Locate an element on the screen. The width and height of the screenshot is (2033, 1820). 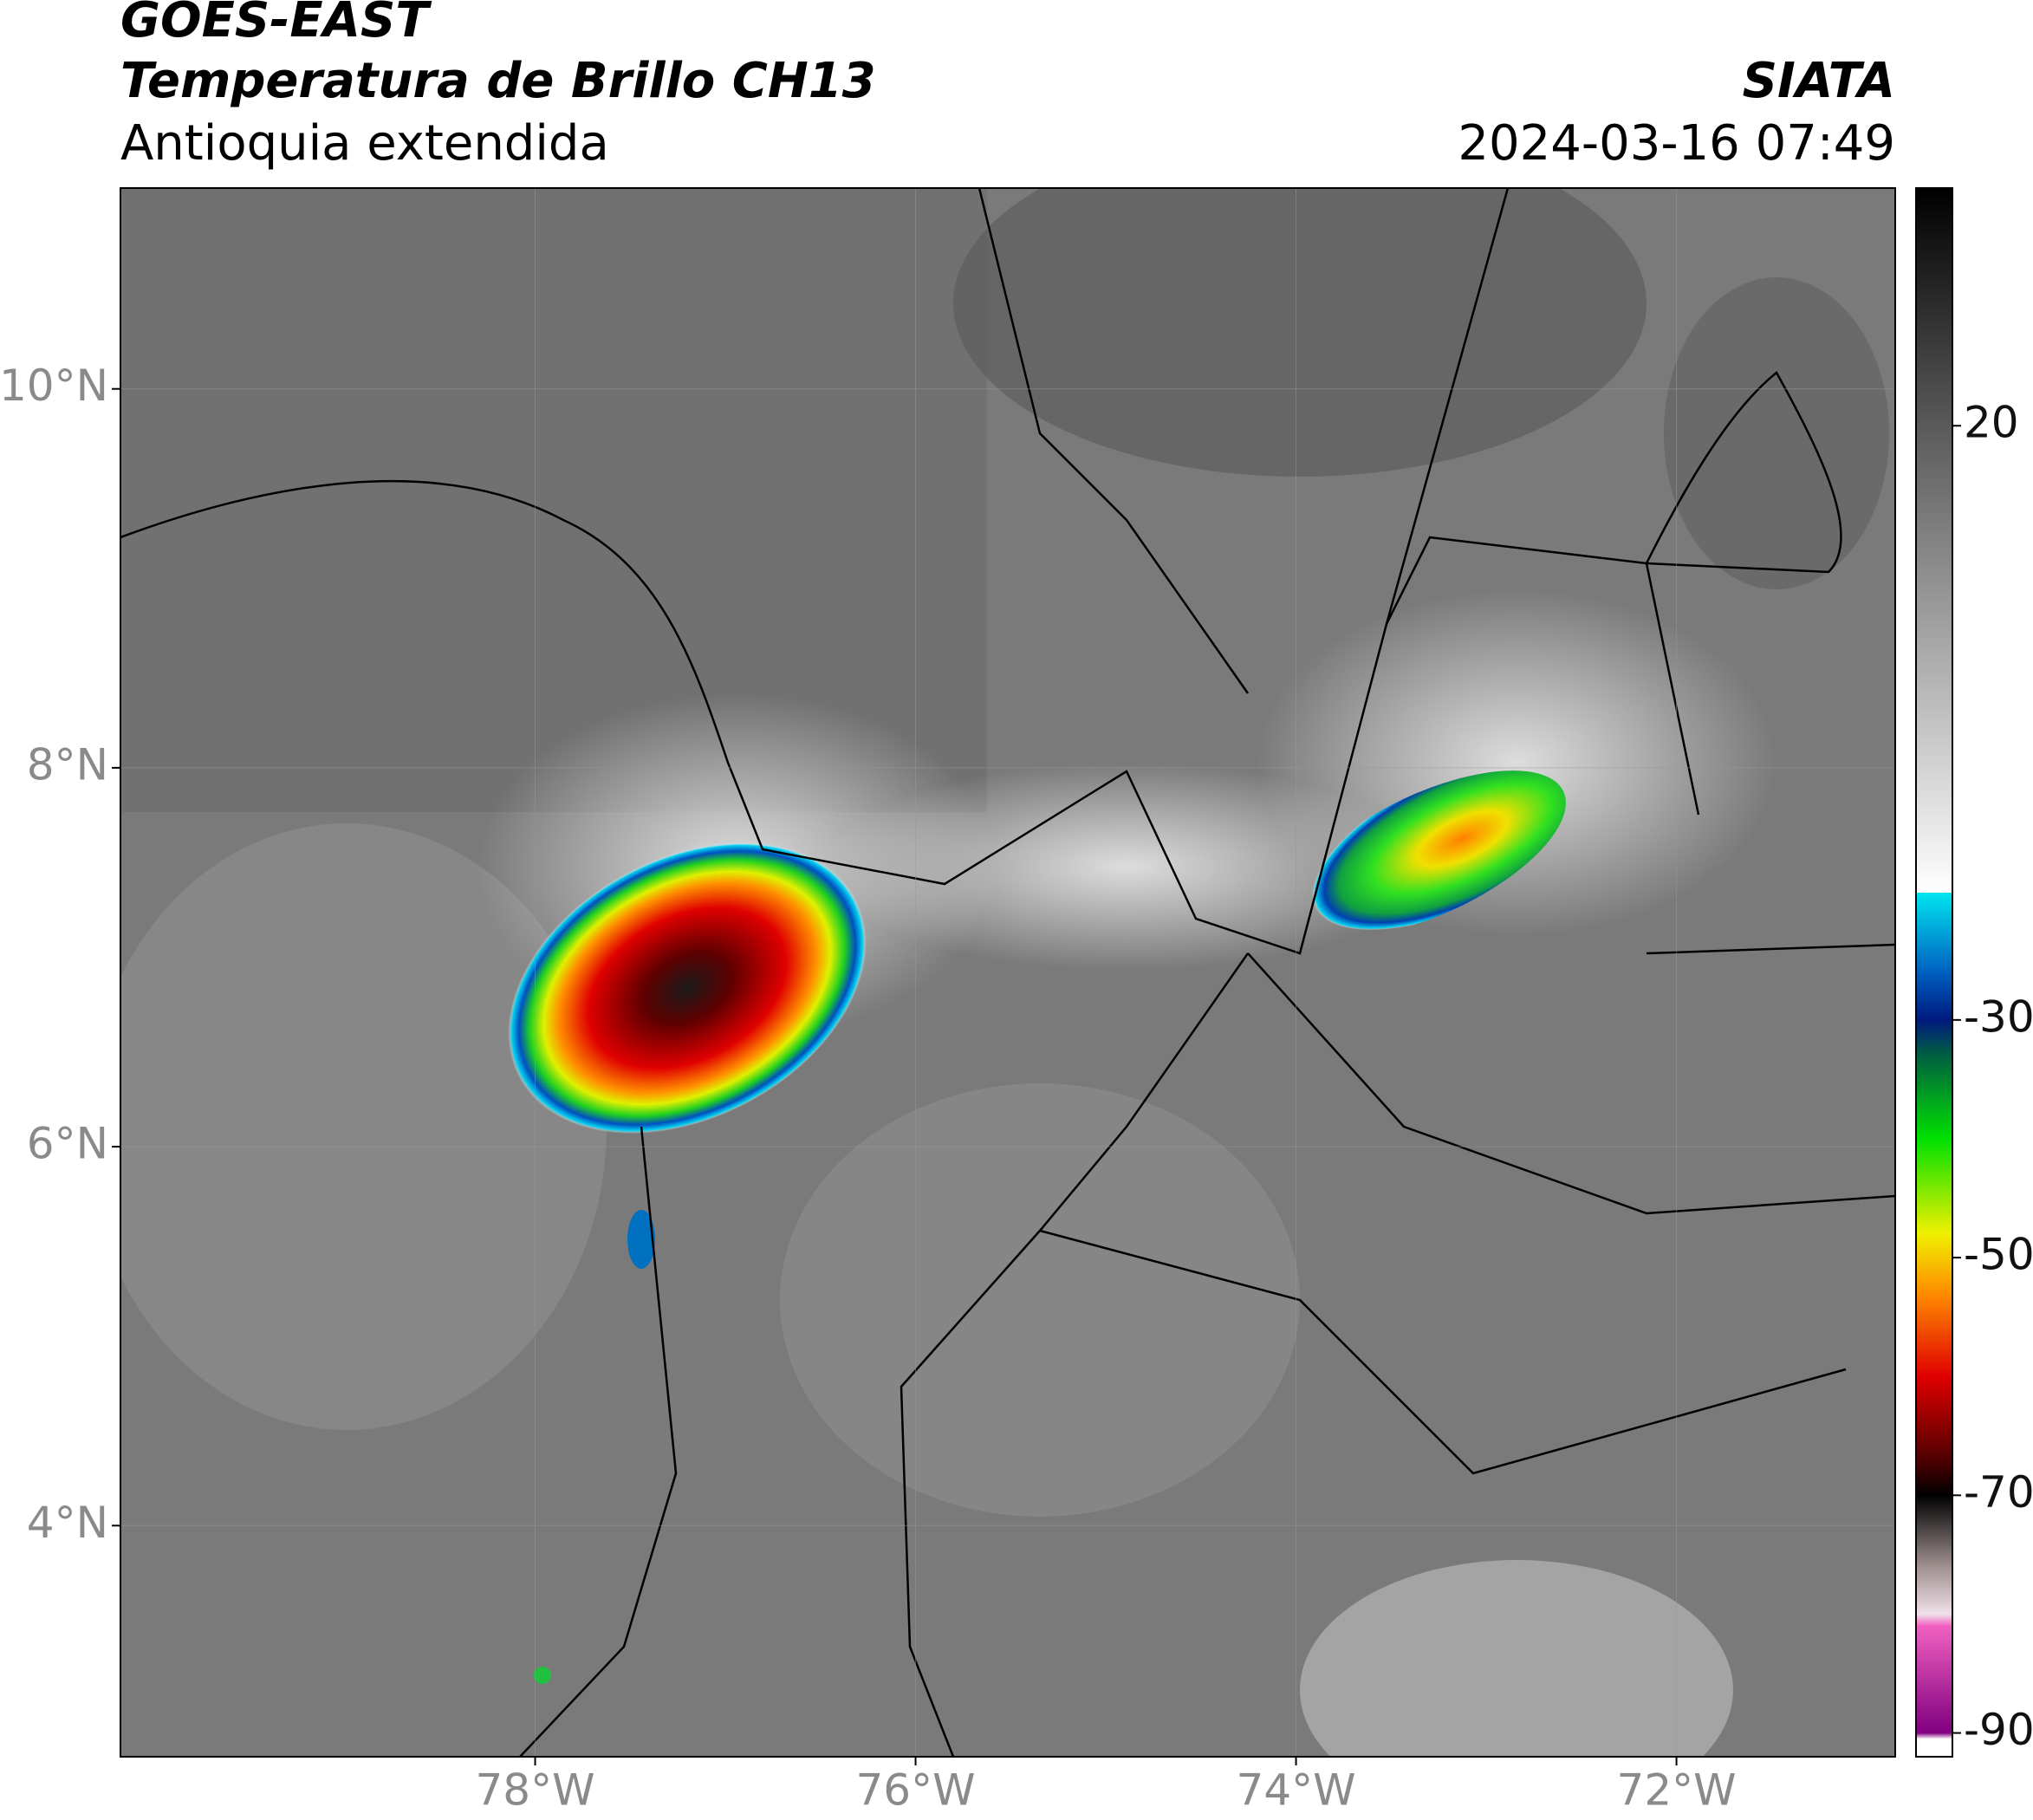
colorbar-tick-label: -90 is located at coordinates (1998, 1730).